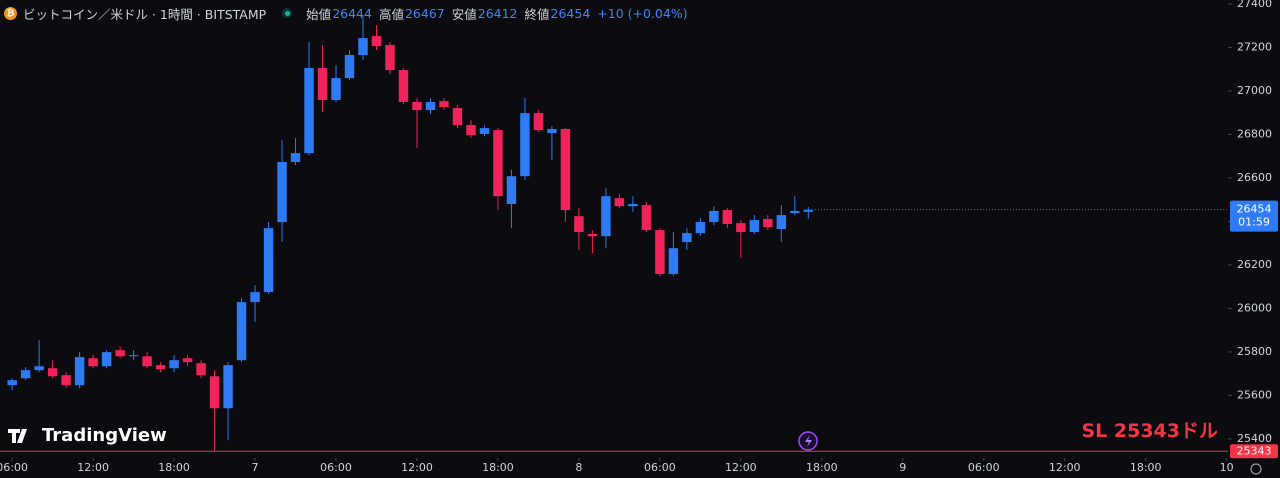  What do you see at coordinates (537, 14) in the screenshot?
I see `close-label: 終値` at bounding box center [537, 14].